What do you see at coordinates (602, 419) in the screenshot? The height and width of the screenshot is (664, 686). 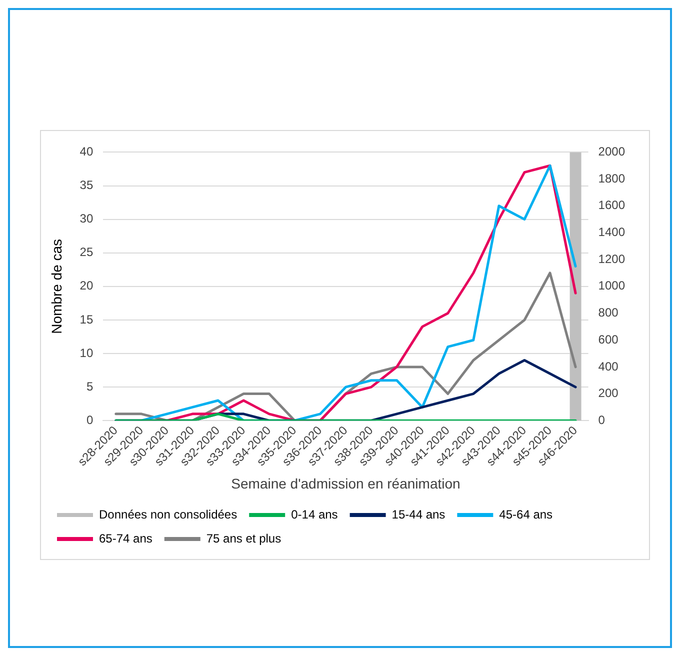 I see `y2-tick-label: 0` at bounding box center [602, 419].